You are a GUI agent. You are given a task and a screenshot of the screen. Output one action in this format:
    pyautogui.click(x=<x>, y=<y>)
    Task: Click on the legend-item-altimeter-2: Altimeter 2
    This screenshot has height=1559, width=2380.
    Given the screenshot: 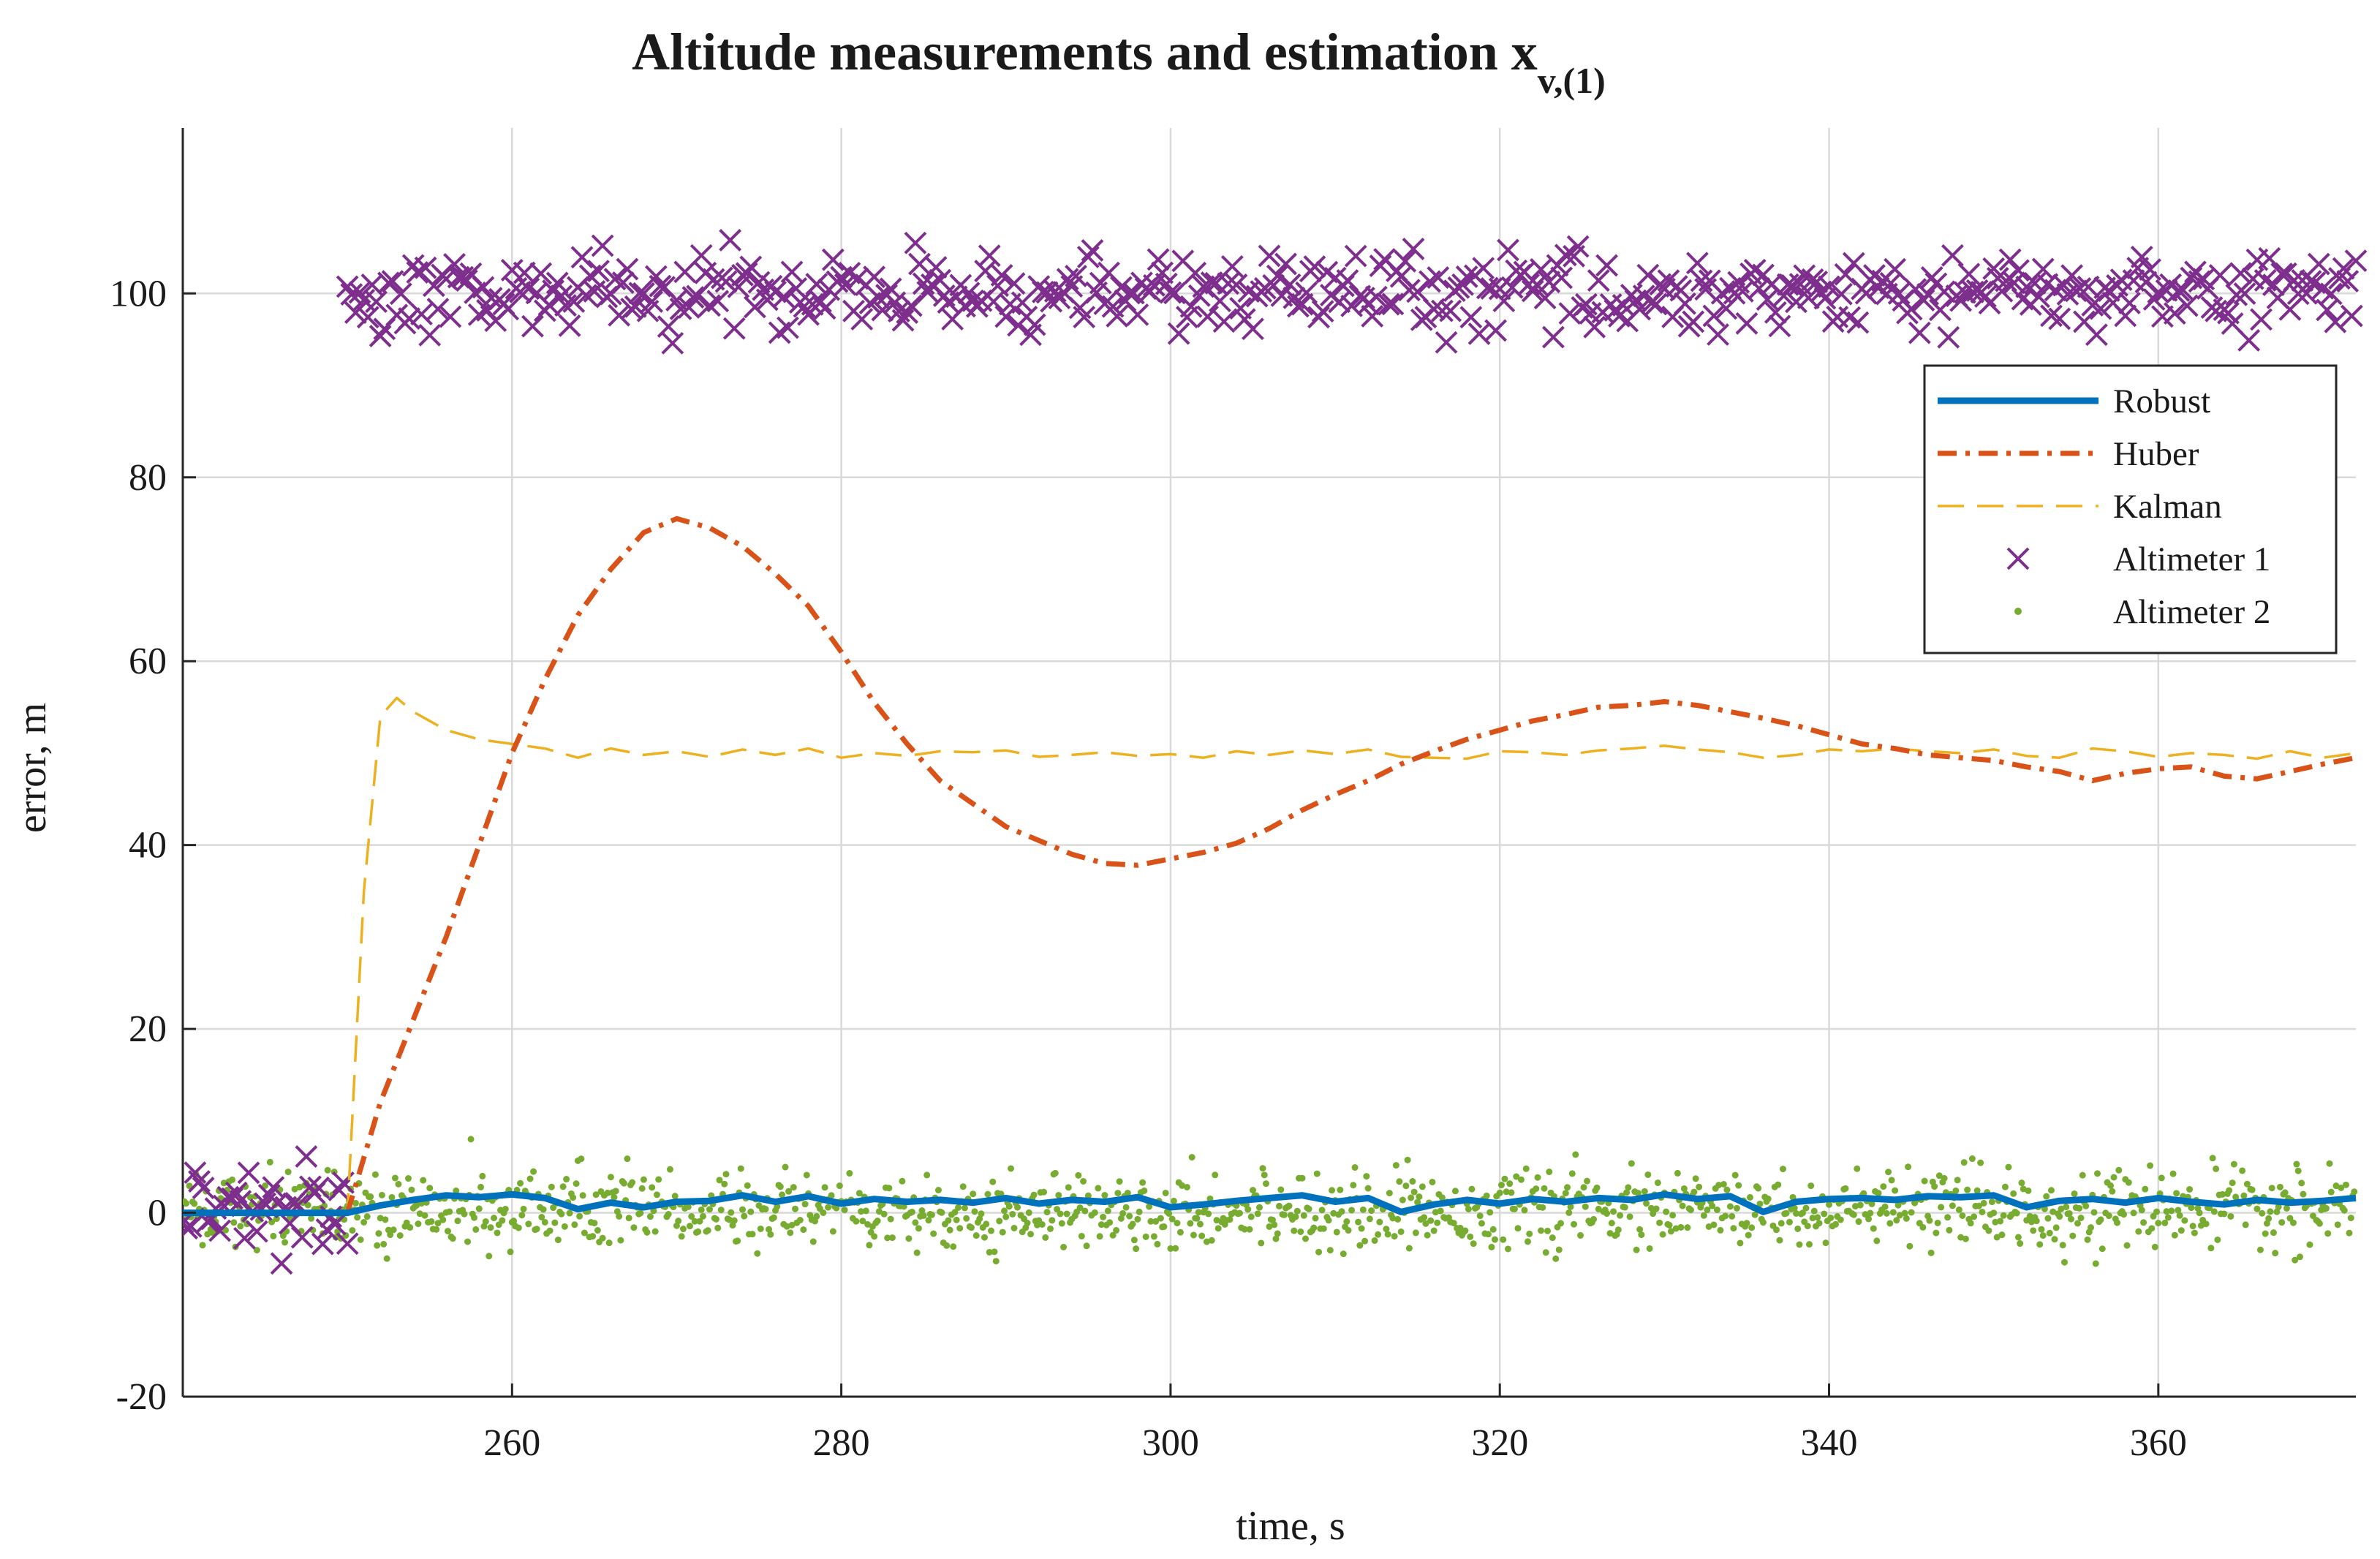 What is the action you would take?
    pyautogui.click(x=2142, y=612)
    